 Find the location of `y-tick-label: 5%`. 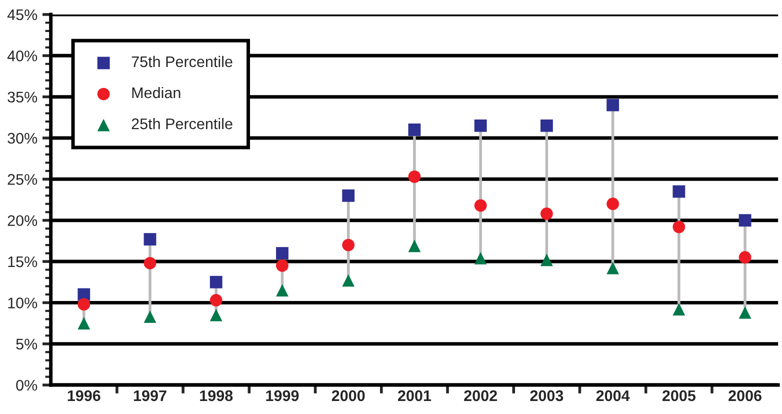

y-tick-label: 5% is located at coordinates (27, 344).